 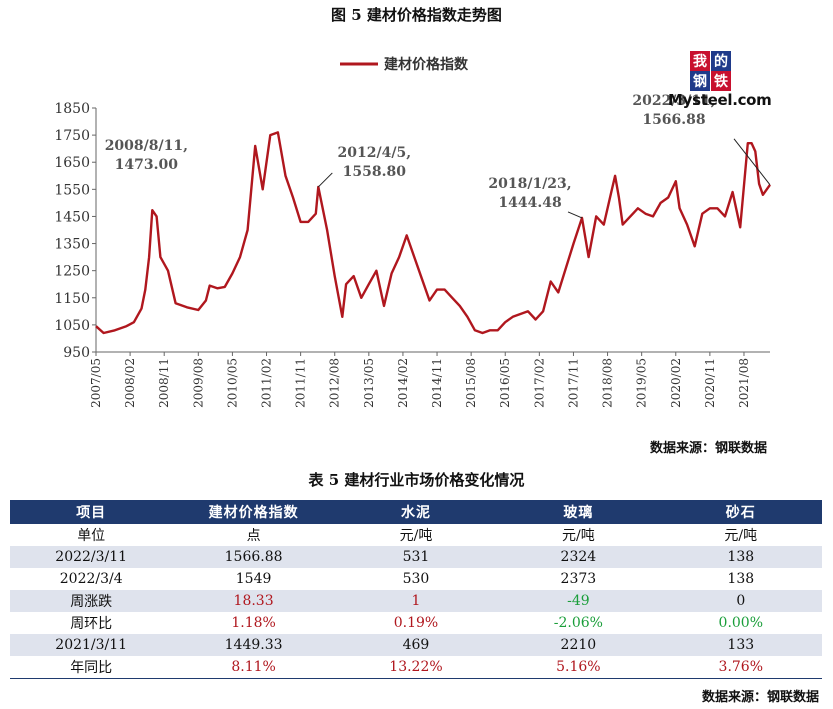 What do you see at coordinates (676, 383) in the screenshot?
I see `x-tick-label: 2020/02` at bounding box center [676, 383].